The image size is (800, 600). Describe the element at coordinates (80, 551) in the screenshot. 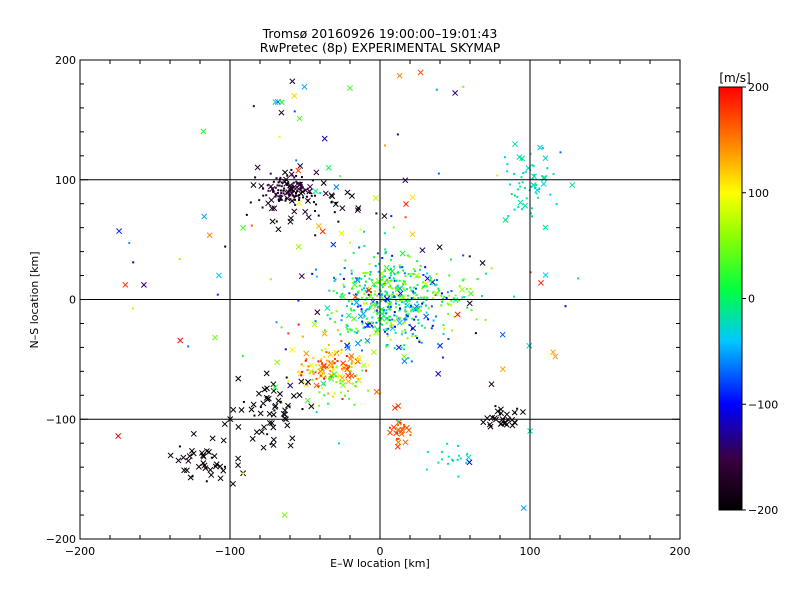

I see `x-tick-label: −200` at that location.